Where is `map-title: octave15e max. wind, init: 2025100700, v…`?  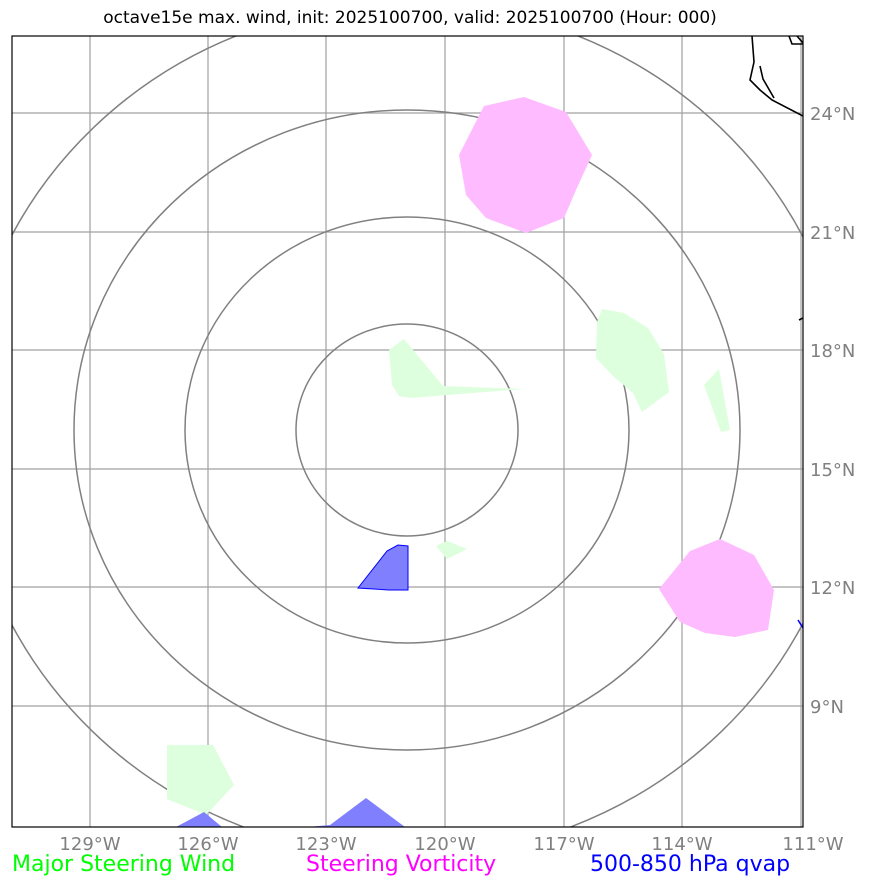 map-title: octave15e max. wind, init: 2025100700, v… is located at coordinates (410, 18).